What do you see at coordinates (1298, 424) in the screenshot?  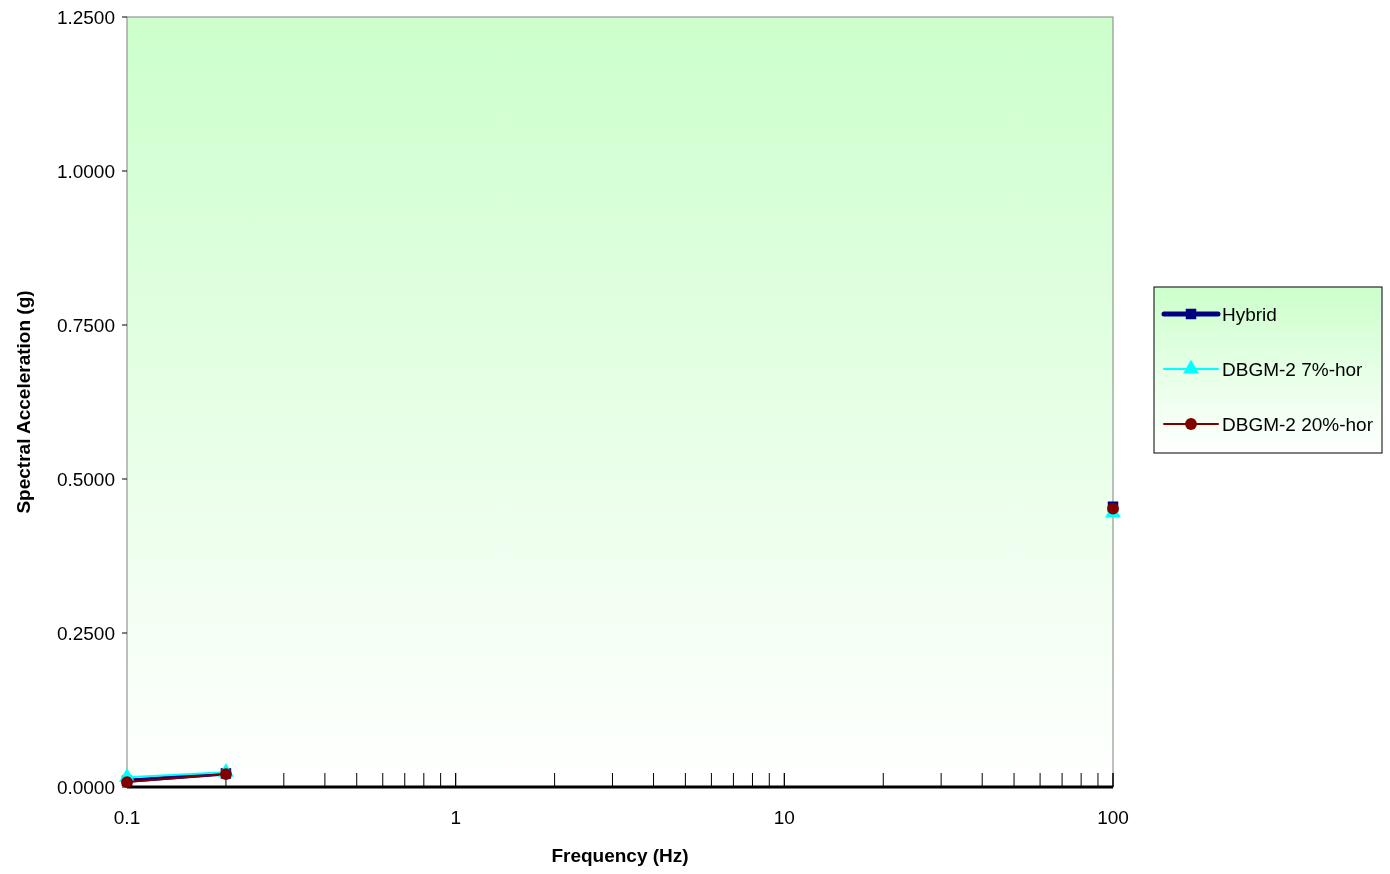 I see `legend-label: DBGM-2 20%-hor` at bounding box center [1298, 424].